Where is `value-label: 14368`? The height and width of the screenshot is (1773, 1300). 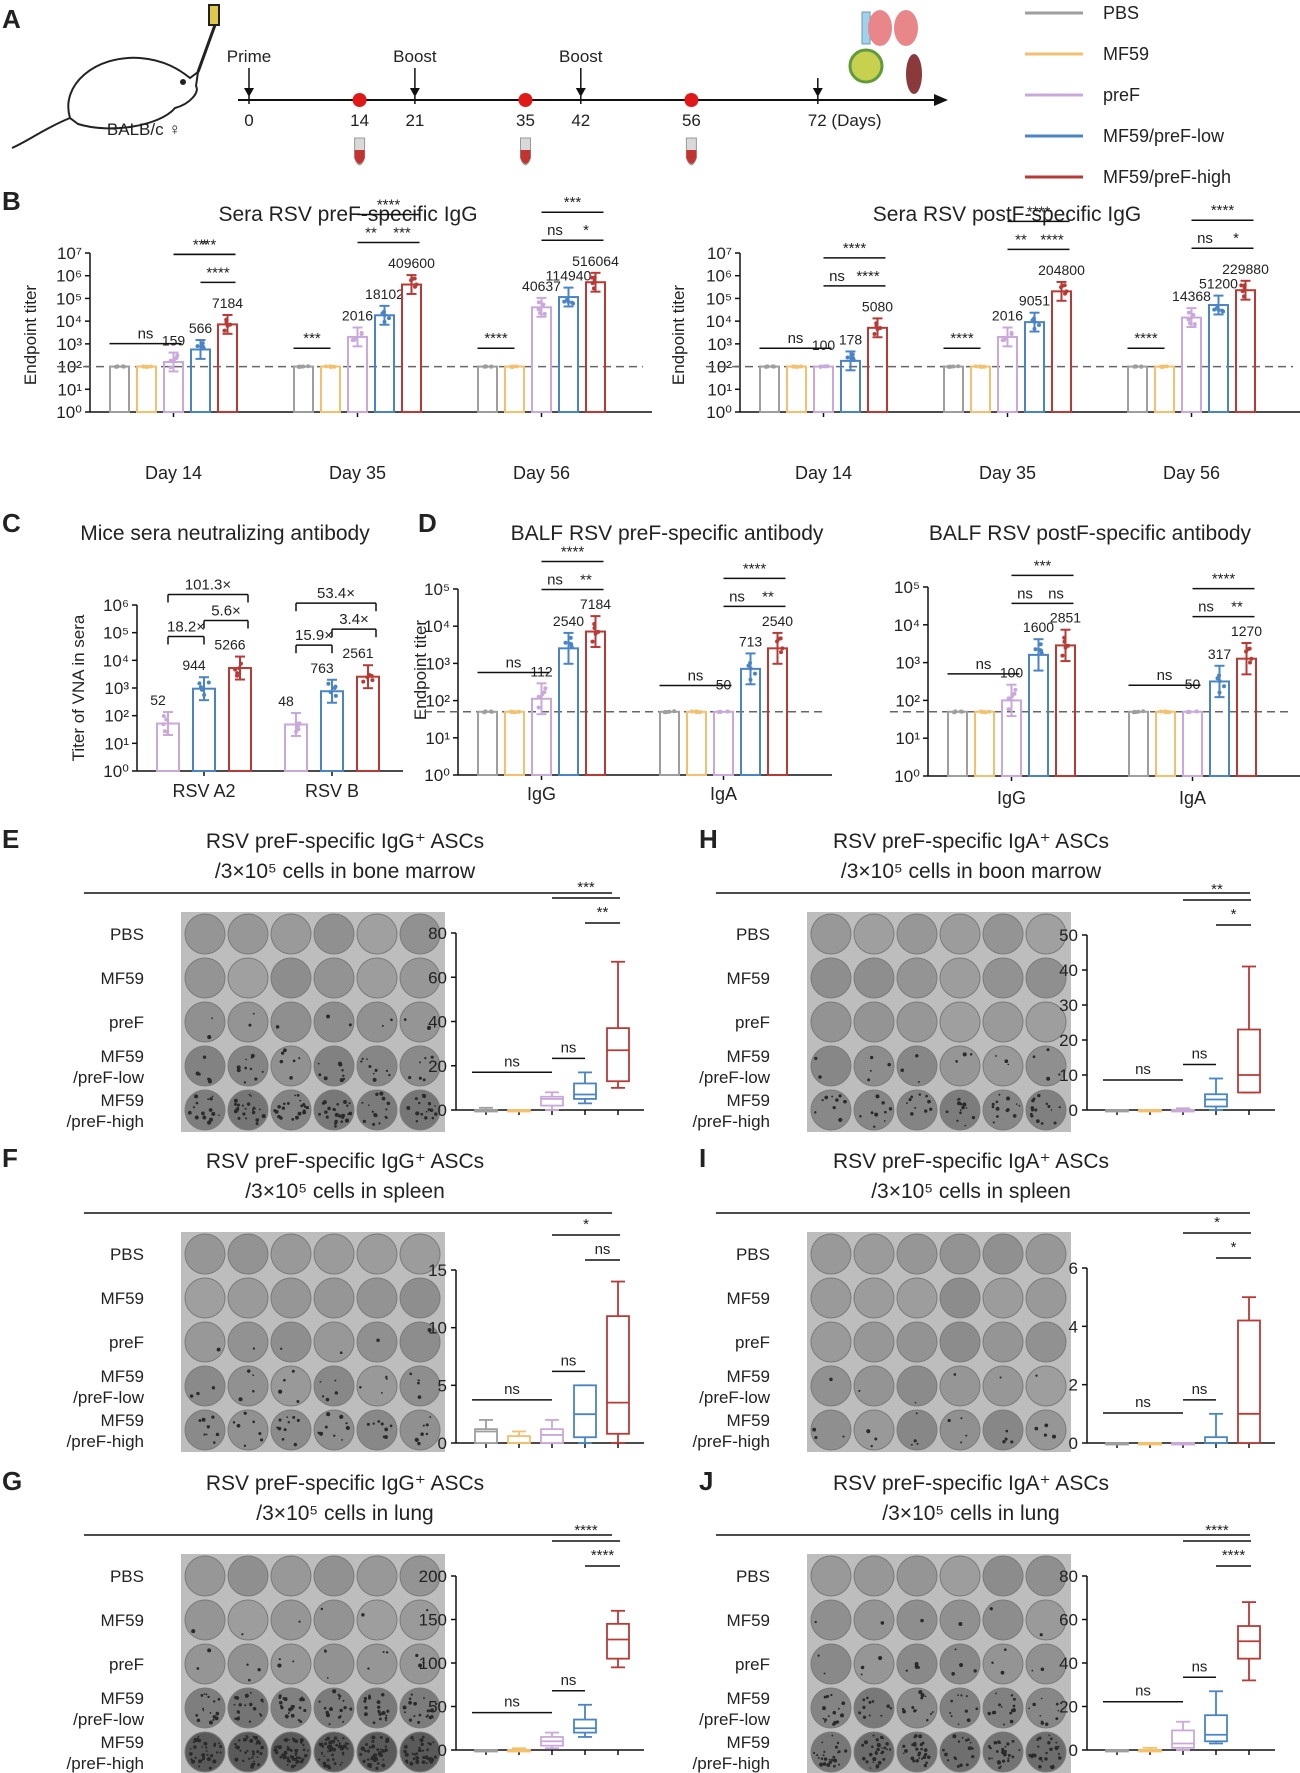
value-label: 14368 is located at coordinates (1191, 296).